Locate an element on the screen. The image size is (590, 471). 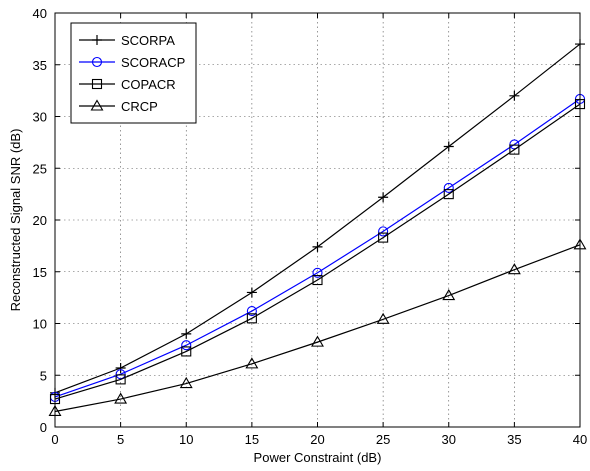
x-tick-label: 10 is located at coordinates (186, 439).